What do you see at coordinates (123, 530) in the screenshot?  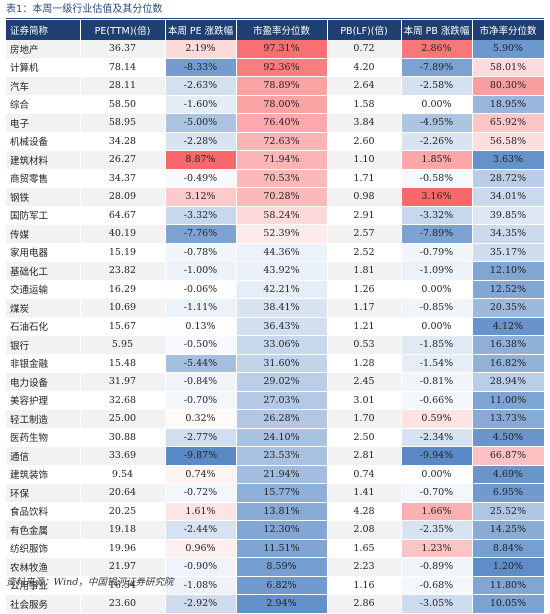 I see `pe-ttm-cell: 19.18` at bounding box center [123, 530].